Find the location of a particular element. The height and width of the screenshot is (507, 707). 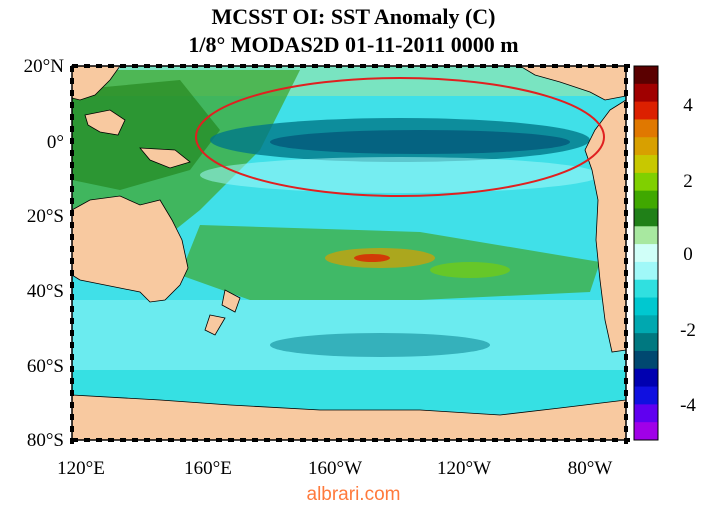

land-maritime-continent is located at coordinates (105, 122).